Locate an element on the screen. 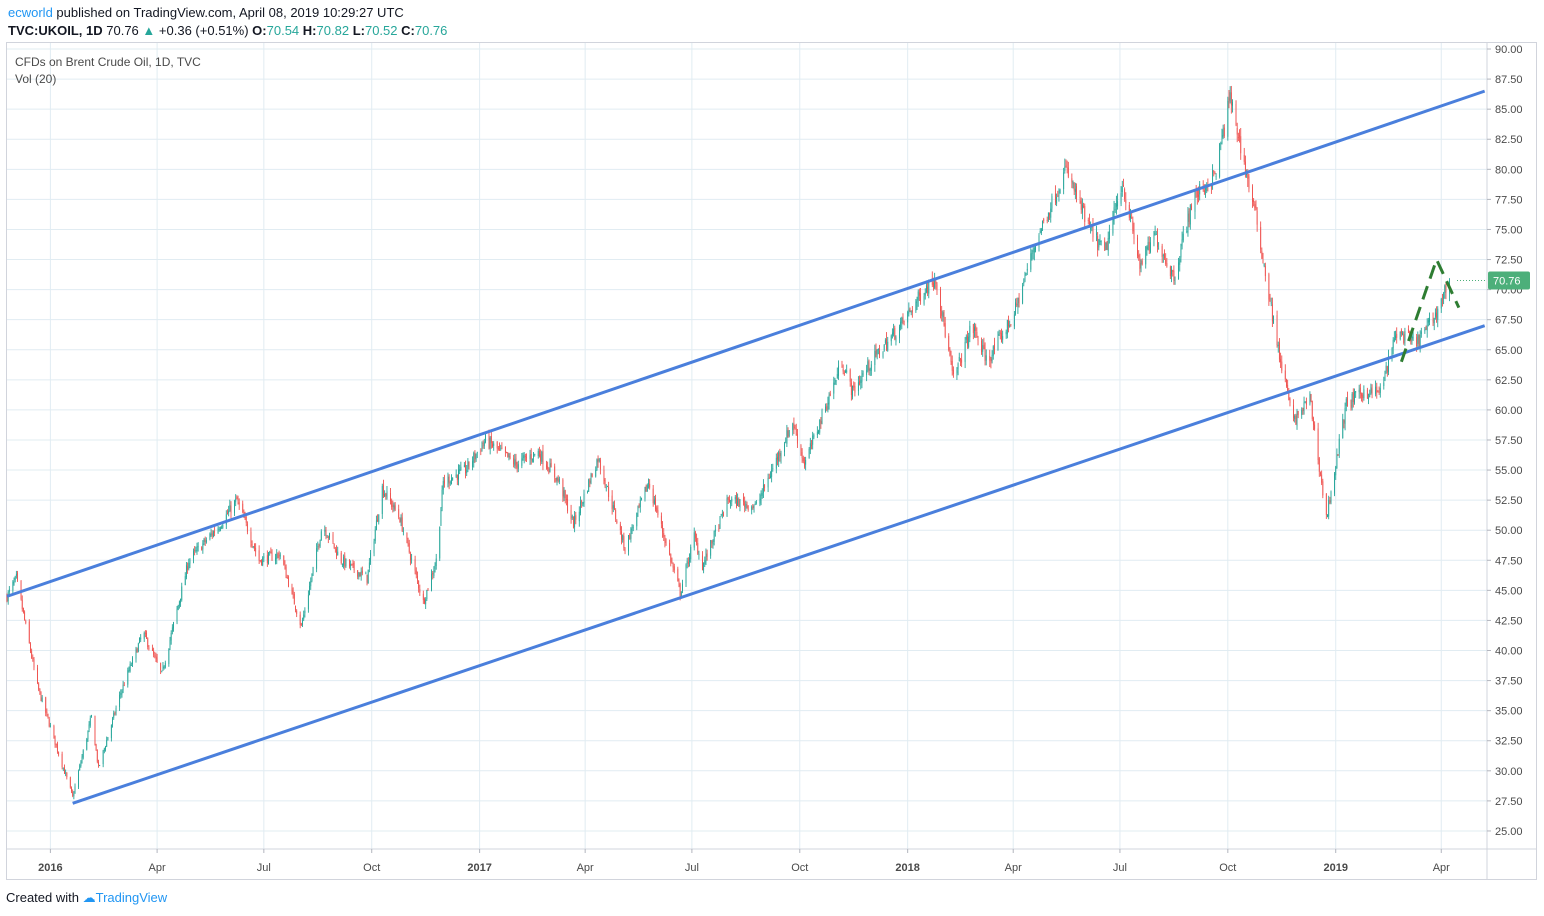 The height and width of the screenshot is (916, 1544). instrument-title: CFDs on Brent Crude Oil, 1D, TVC is located at coordinates (108, 62).